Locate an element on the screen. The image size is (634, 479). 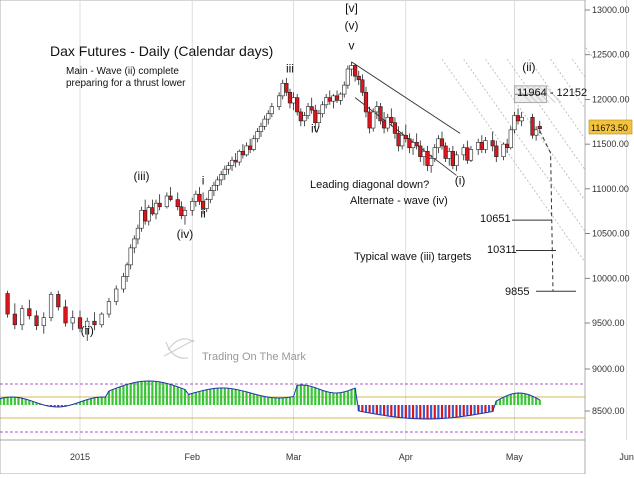
x-axis-label: Mar is located at coordinates (294, 457).